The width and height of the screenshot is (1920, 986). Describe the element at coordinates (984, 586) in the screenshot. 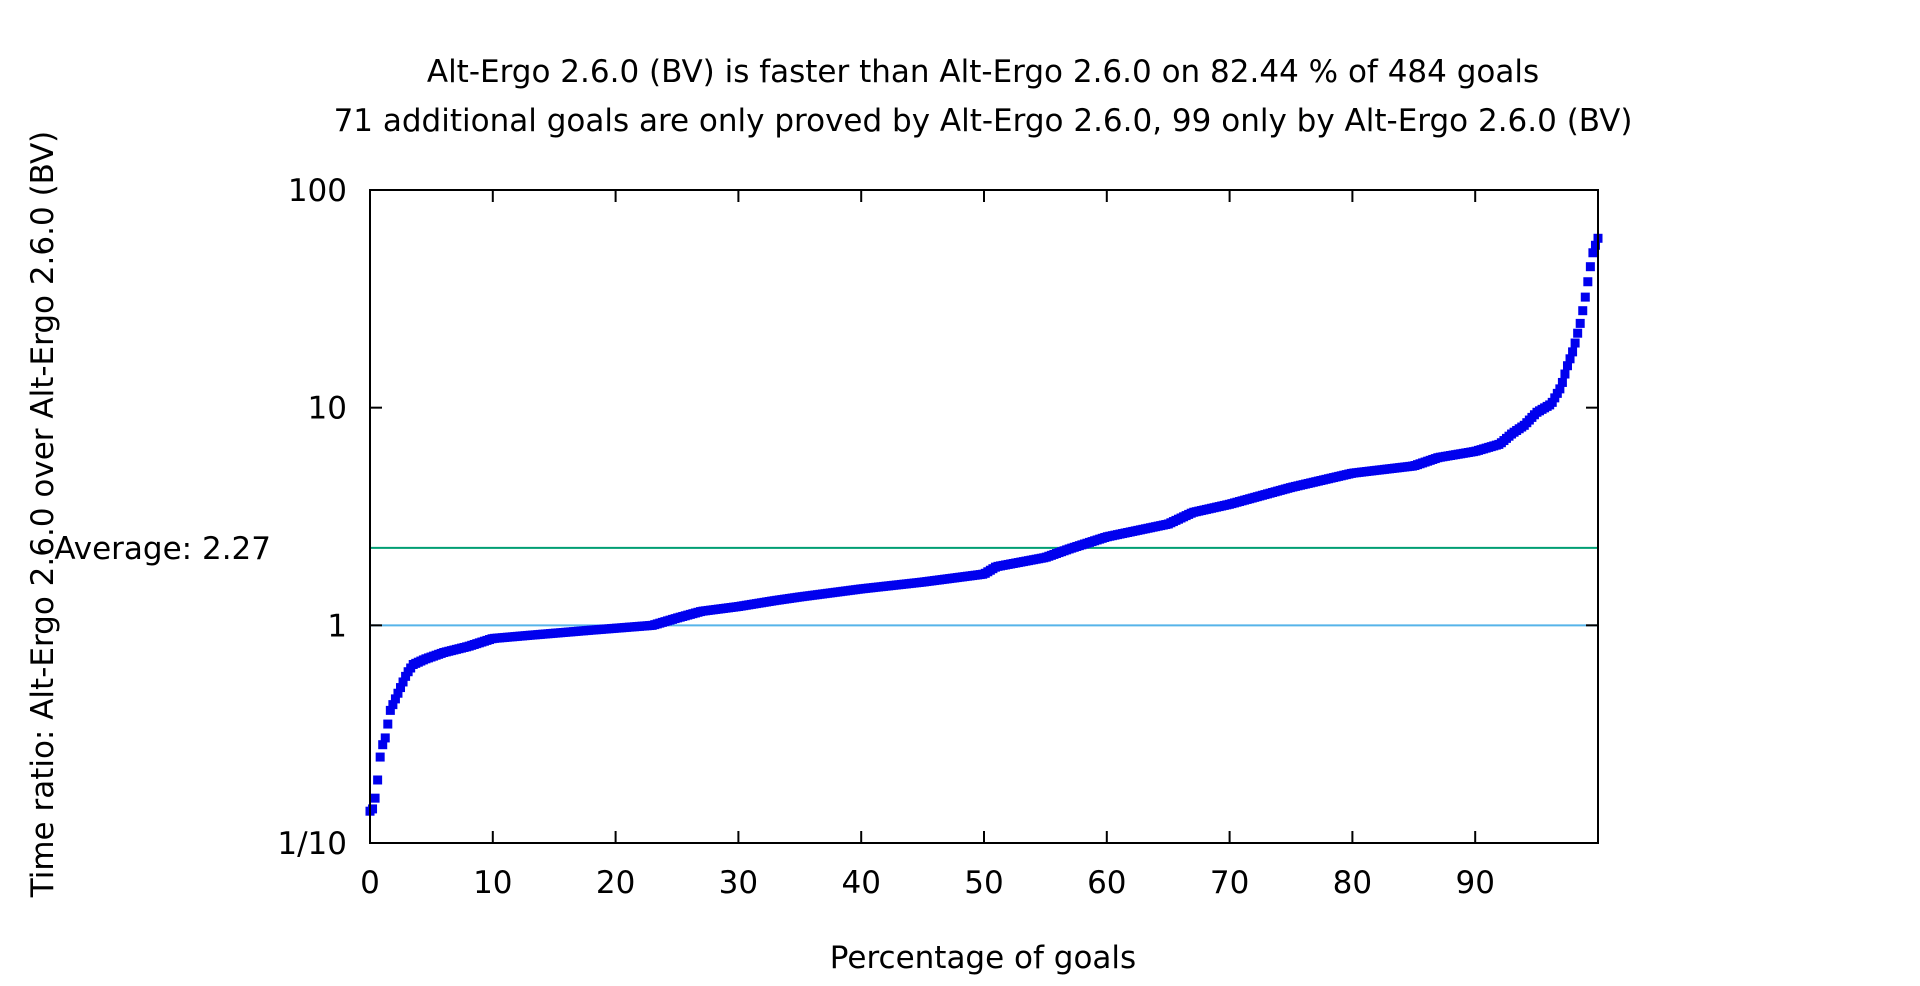

I see `reference-lines` at that location.